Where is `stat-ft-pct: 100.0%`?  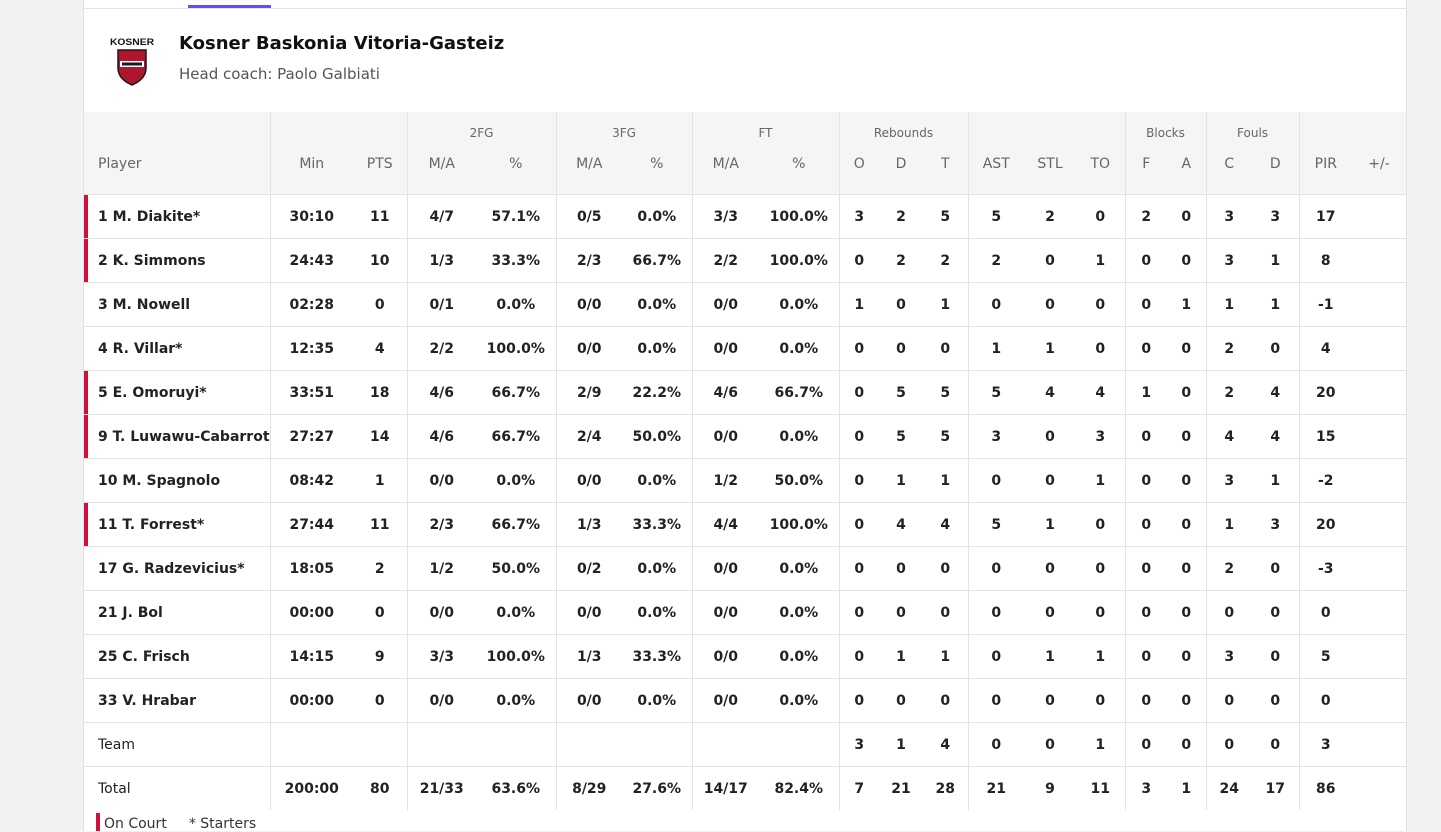
stat-ft-pct: 100.0% is located at coordinates (799, 524).